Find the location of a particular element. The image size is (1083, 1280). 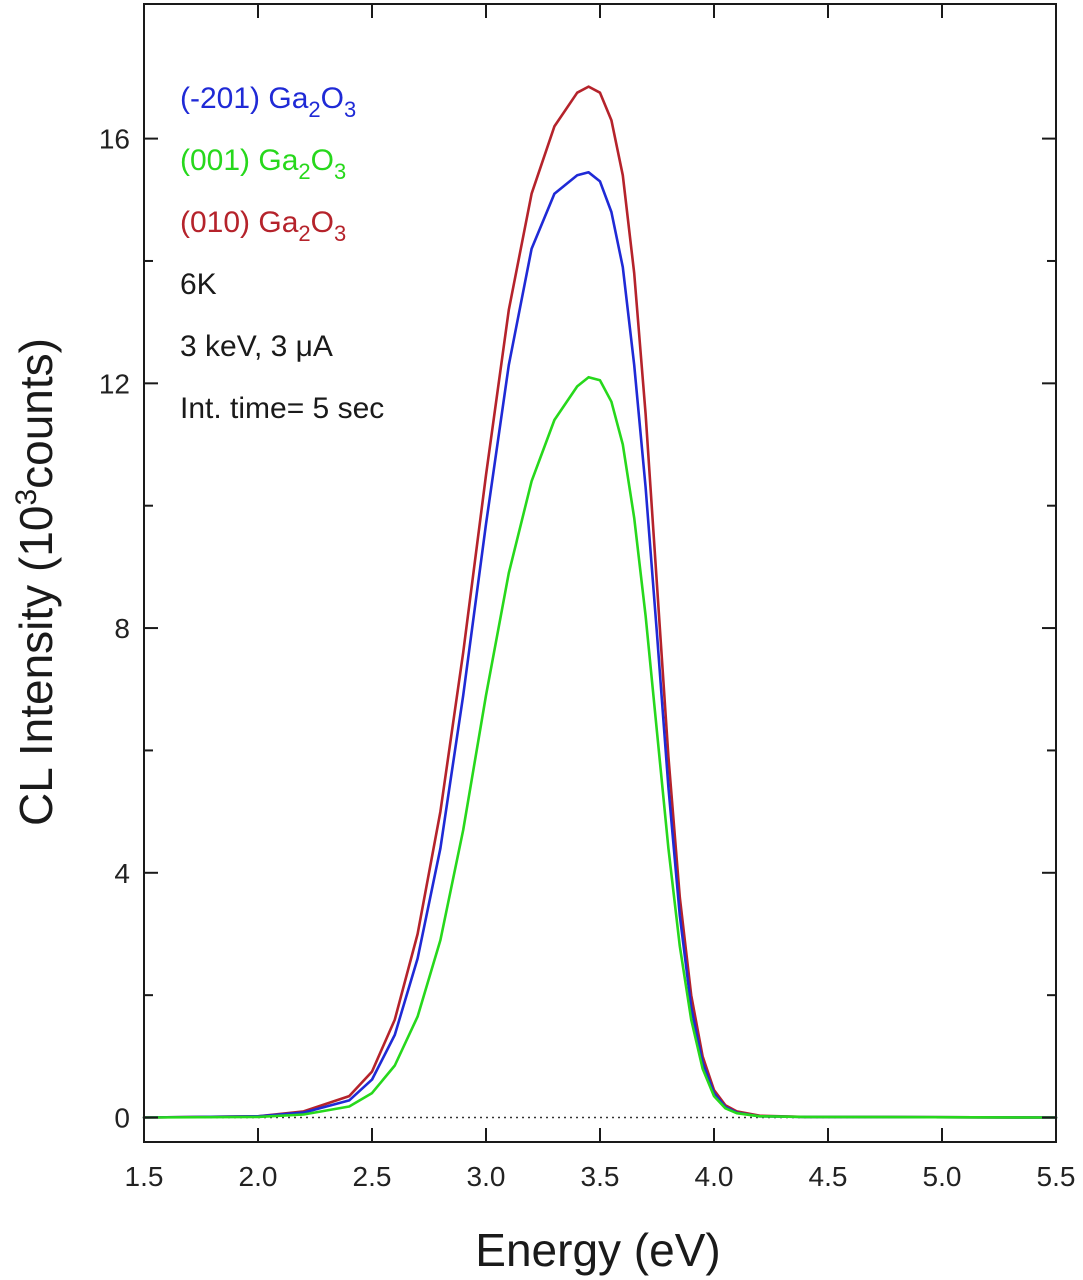

annotation-1: 3 keV, 3 μA is located at coordinates (256, 346).